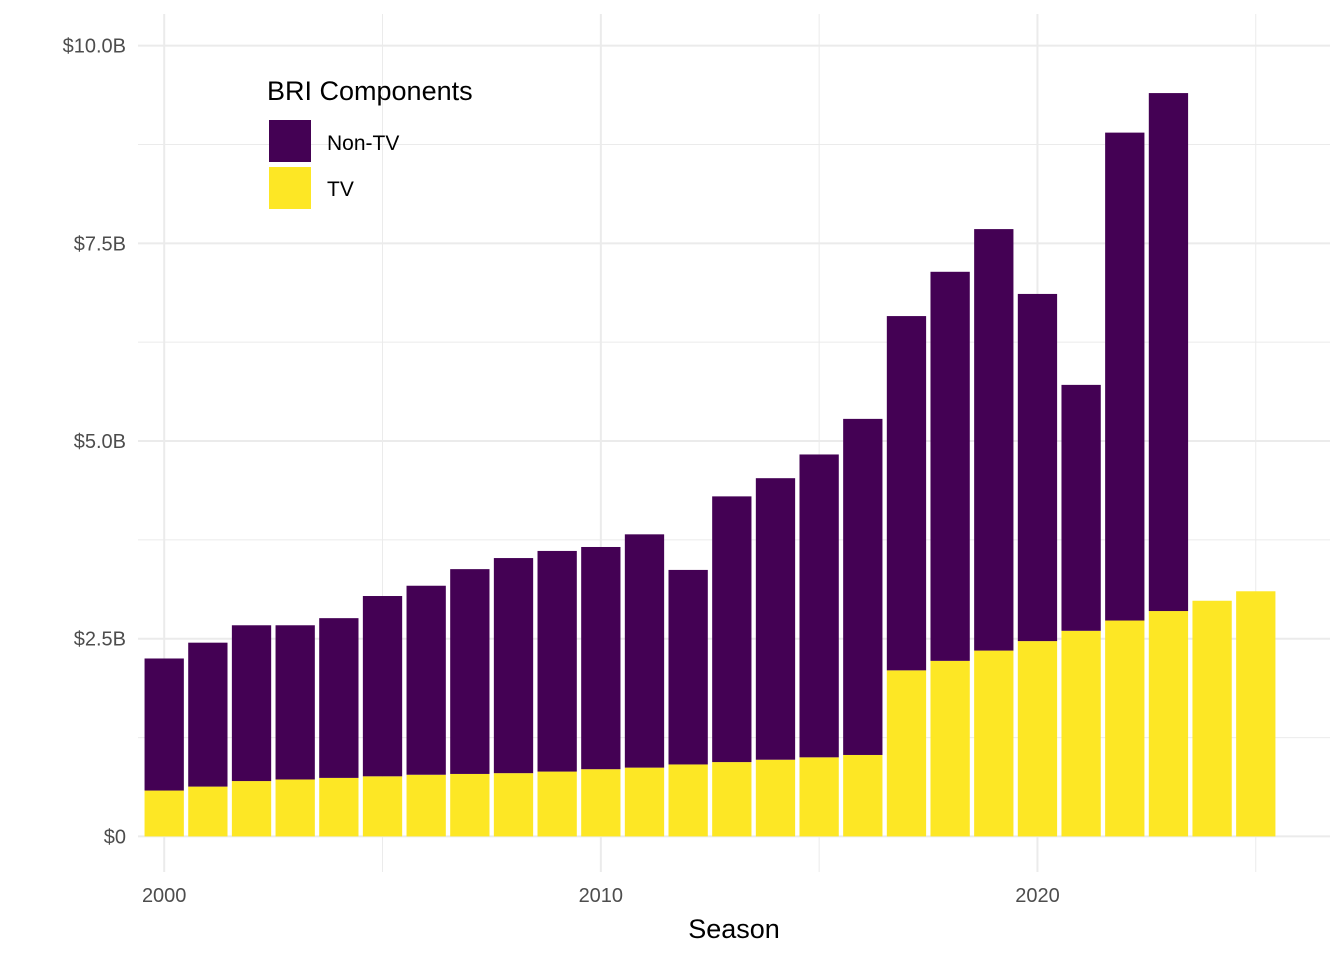  What do you see at coordinates (164, 724) in the screenshot?
I see `bar-non-tv-2000` at bounding box center [164, 724].